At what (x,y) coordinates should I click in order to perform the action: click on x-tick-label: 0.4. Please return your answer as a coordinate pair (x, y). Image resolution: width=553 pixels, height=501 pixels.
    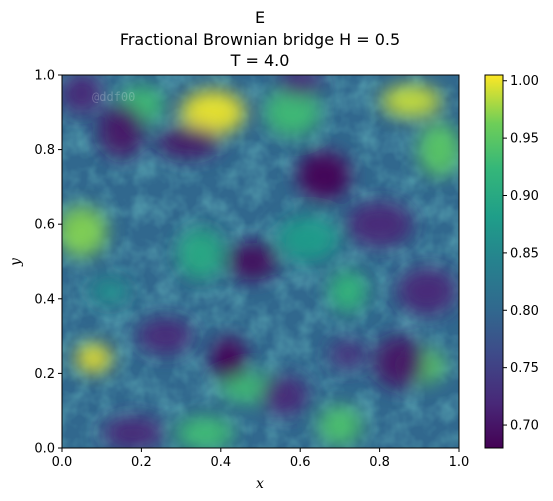
    Looking at the image, I should click on (220, 462).